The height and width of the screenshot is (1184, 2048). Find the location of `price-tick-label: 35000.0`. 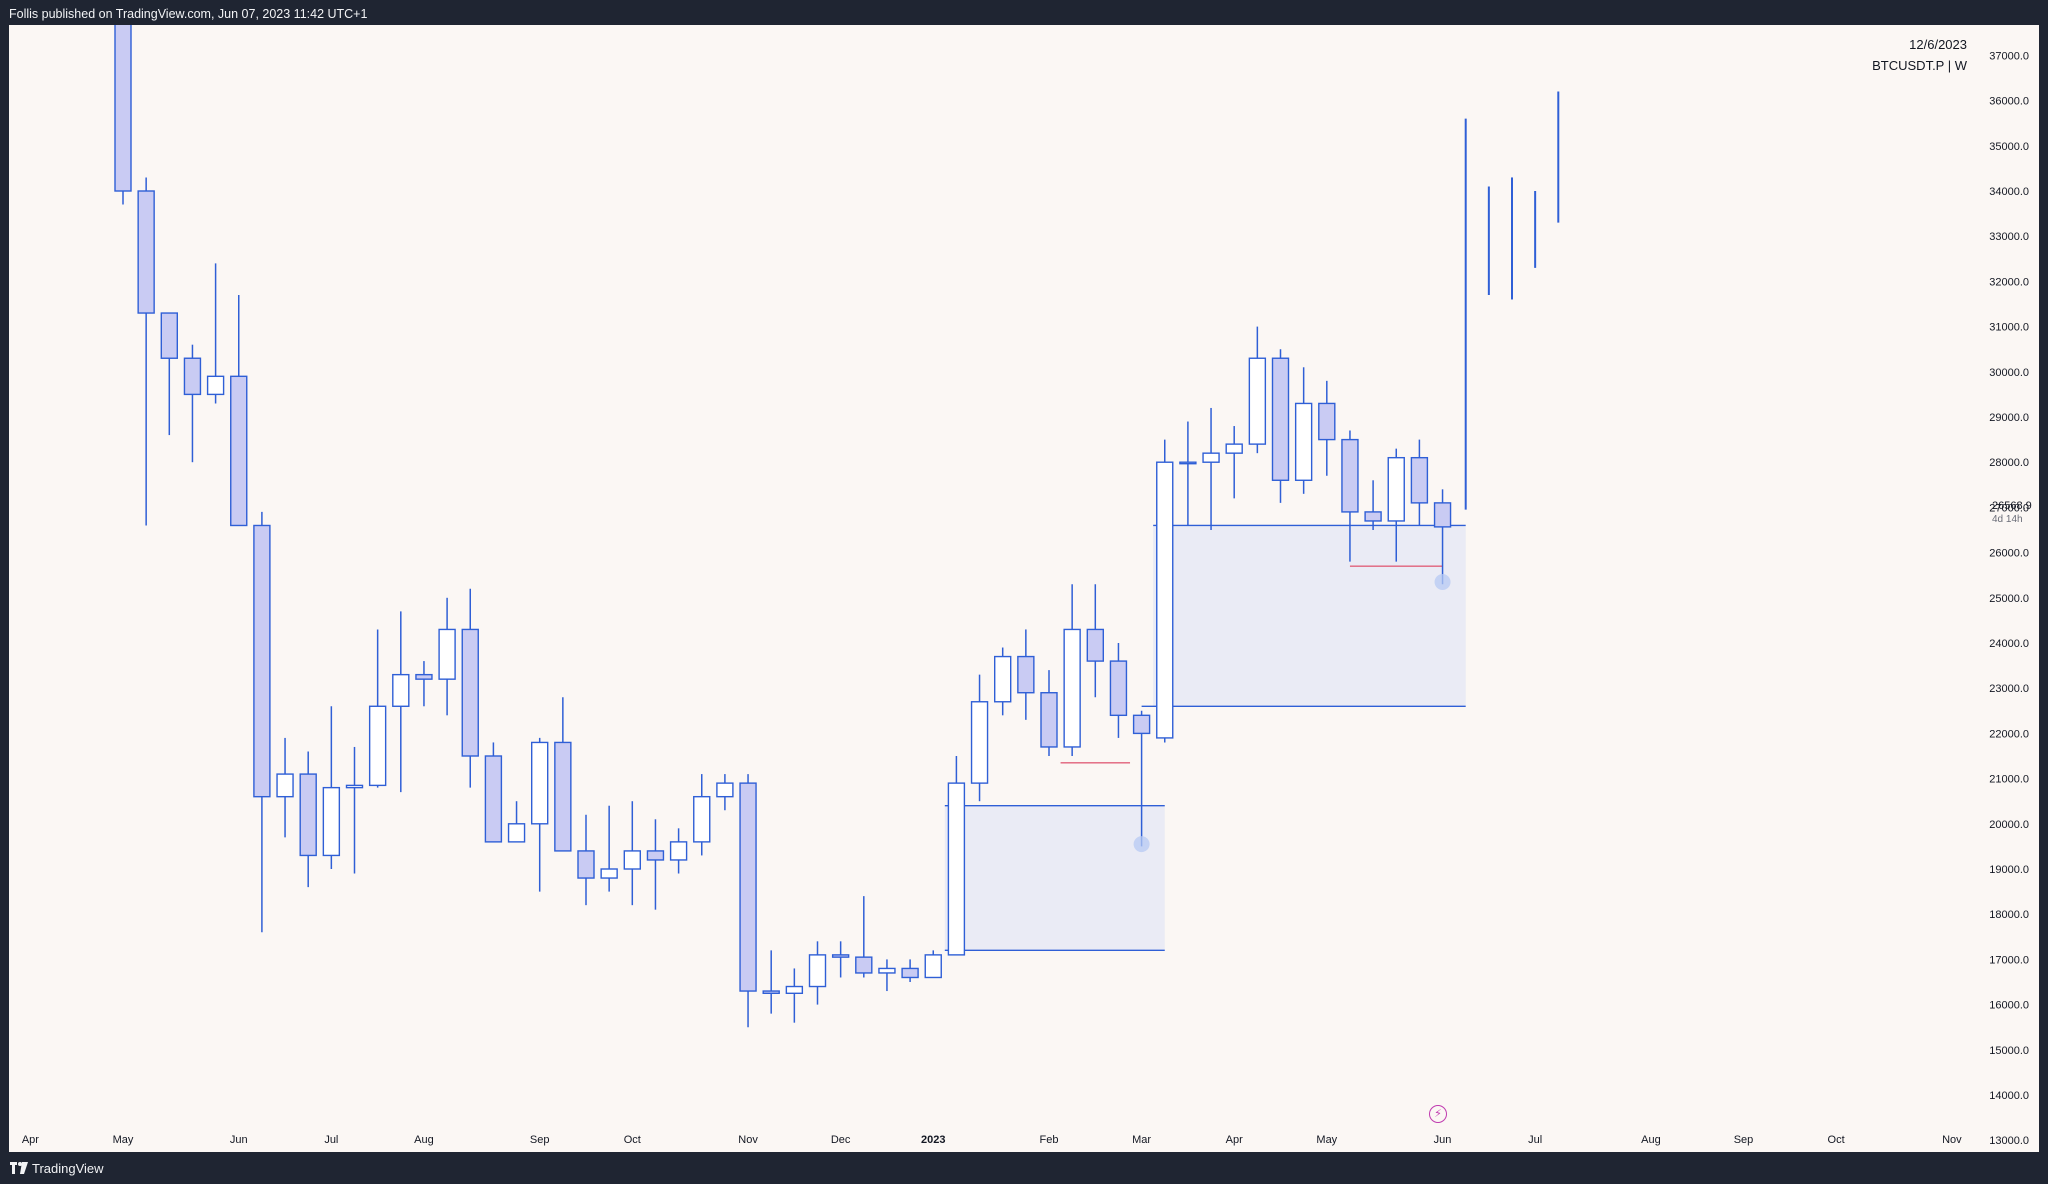

price-tick-label: 35000.0 is located at coordinates (2009, 147).